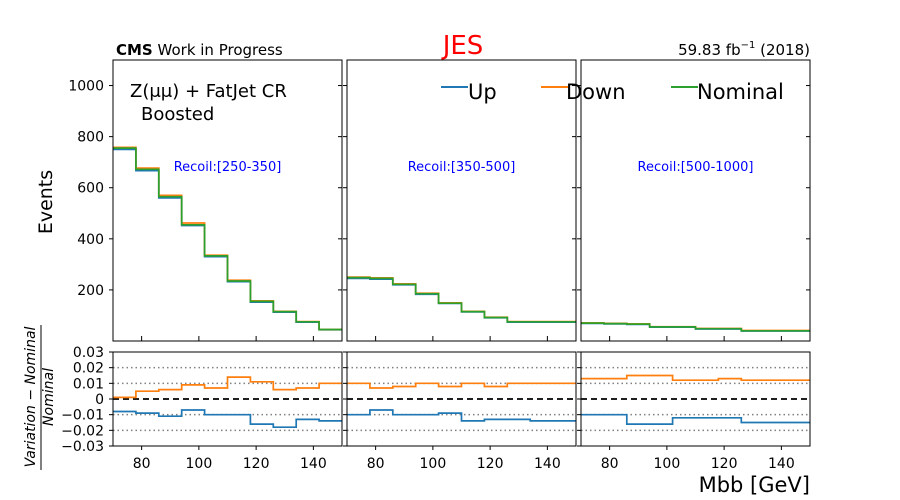  Describe the element at coordinates (740, 92) in the screenshot. I see `legend-nominal-label: Nominal` at that location.